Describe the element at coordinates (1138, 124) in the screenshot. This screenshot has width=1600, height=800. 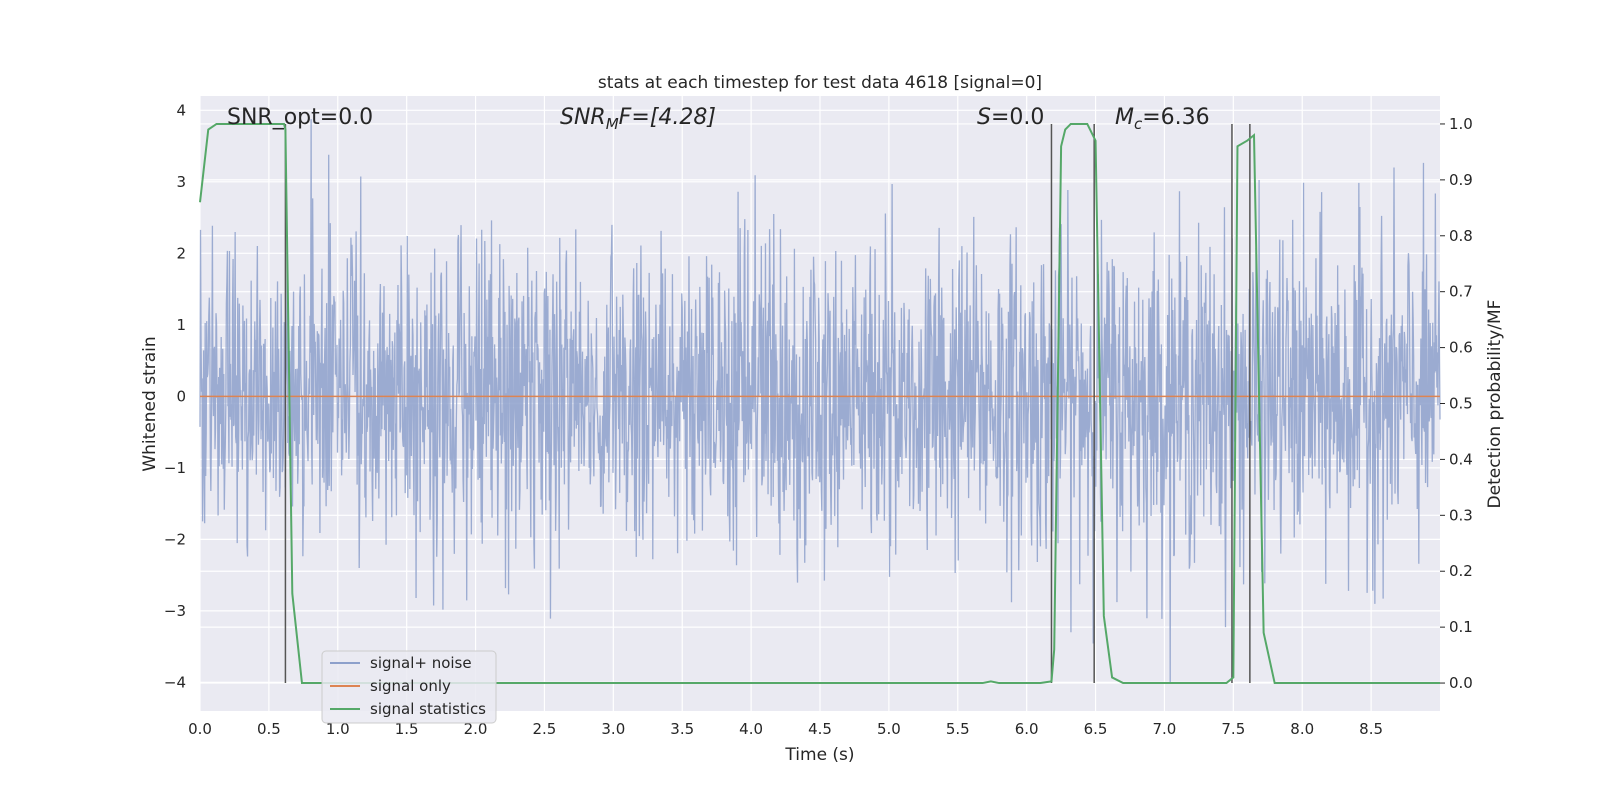
I see `annotation-mc-sub: c` at that location.